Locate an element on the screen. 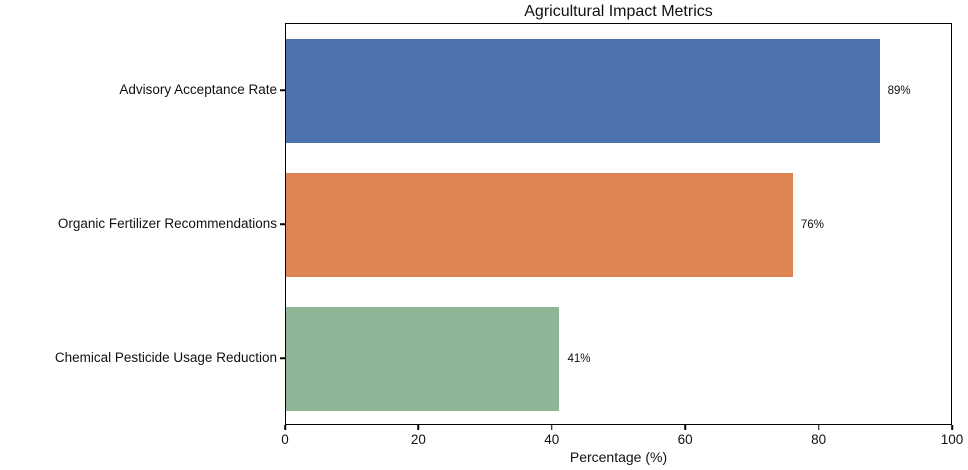  category-label-advisory-acceptance-rate: Advisory Acceptance Rate is located at coordinates (198, 89).